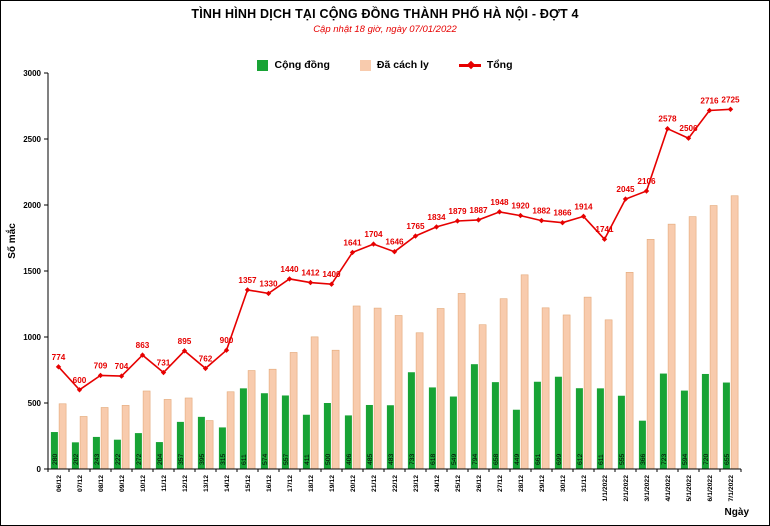  Describe the element at coordinates (737, 512) in the screenshot. I see `x-axis-title: Ngày` at that location.